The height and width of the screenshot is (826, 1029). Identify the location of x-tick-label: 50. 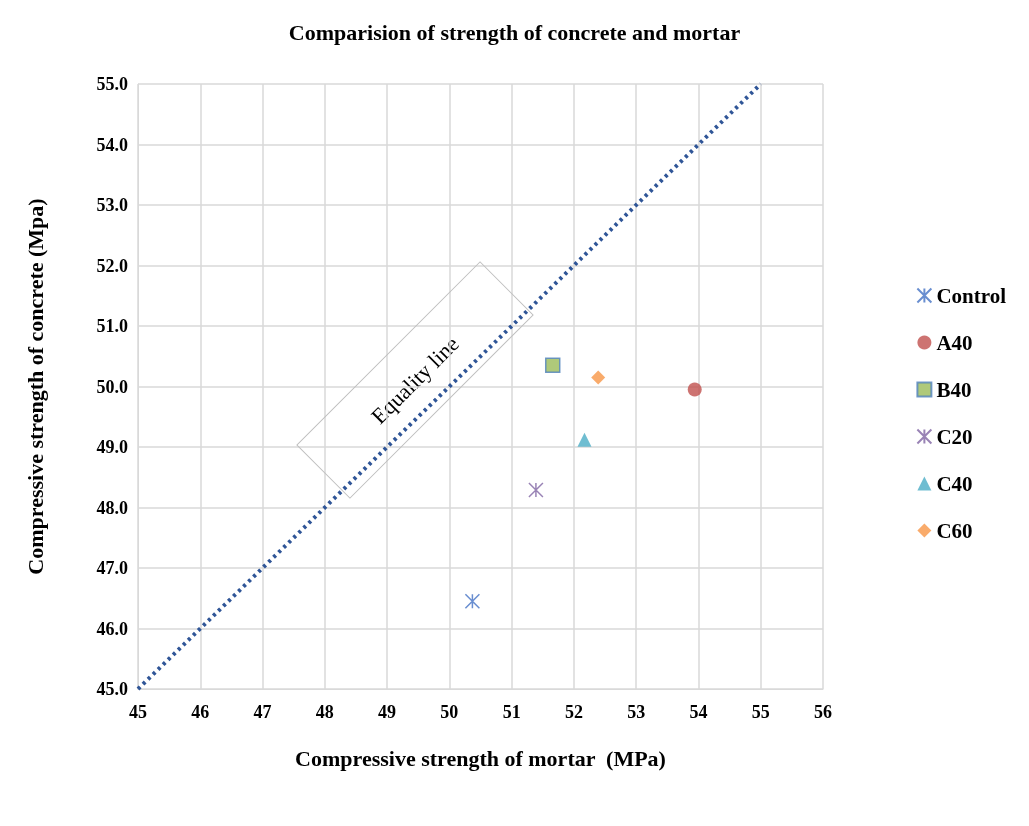
(449, 712).